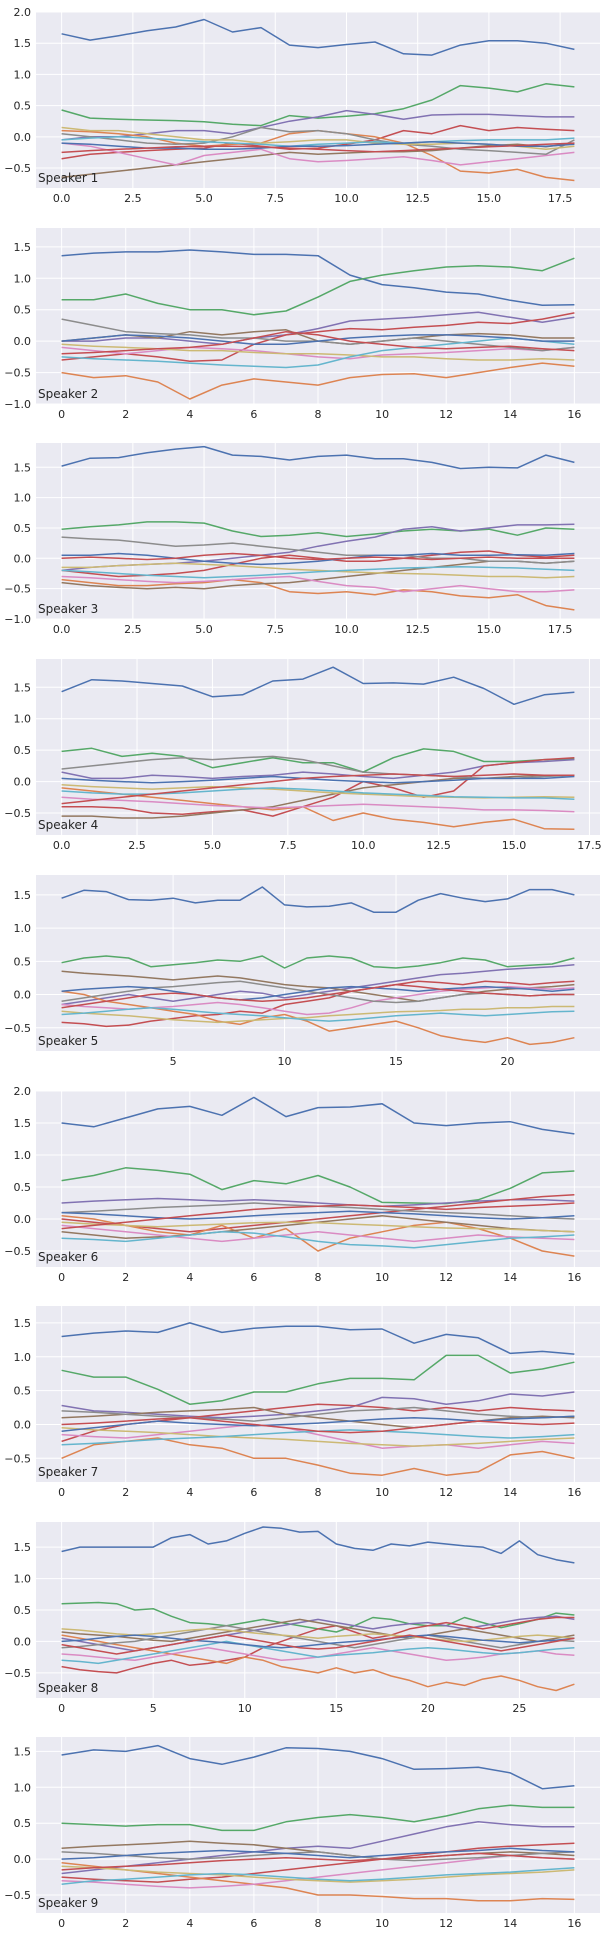 Image resolution: width=609 pixels, height=1942 pixels. What do you see at coordinates (253, 1923) in the screenshot?
I see `x-tick-label: 6` at bounding box center [253, 1923].